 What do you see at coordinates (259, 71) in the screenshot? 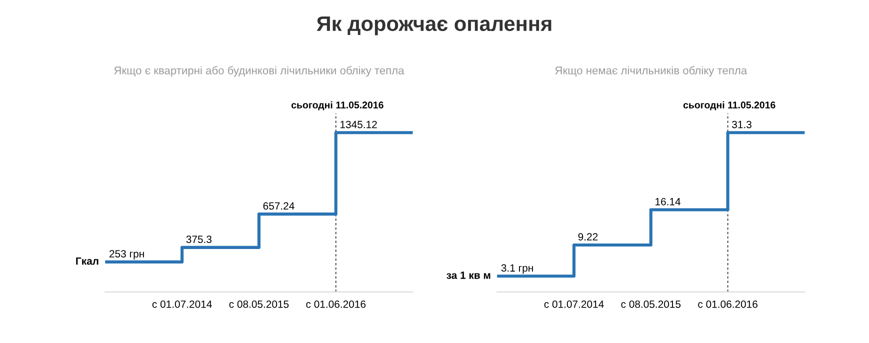
I see `chart-subtitle: Якщо є квартирні або будинкові лічильники обліку тепла` at bounding box center [259, 71].